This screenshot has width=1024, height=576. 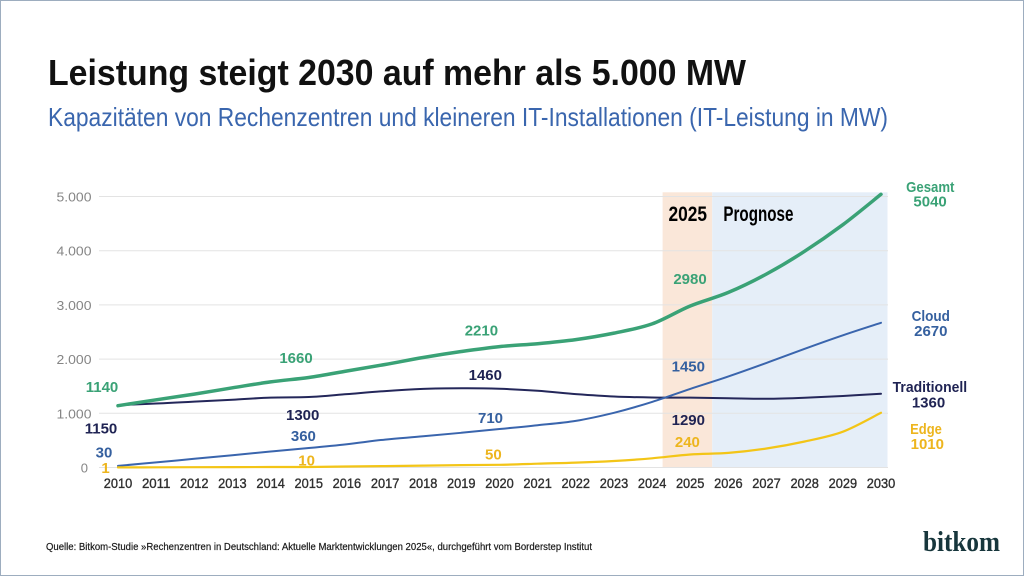 I want to click on svg-text: 30, so click(x=104, y=453).